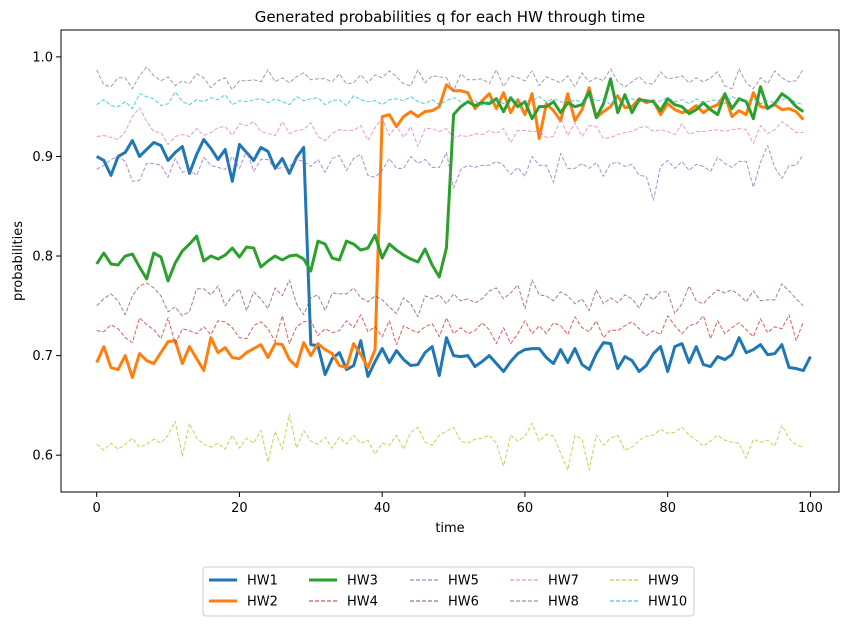 The height and width of the screenshot is (624, 846). I want to click on x-tick-label: 0, so click(97, 508).